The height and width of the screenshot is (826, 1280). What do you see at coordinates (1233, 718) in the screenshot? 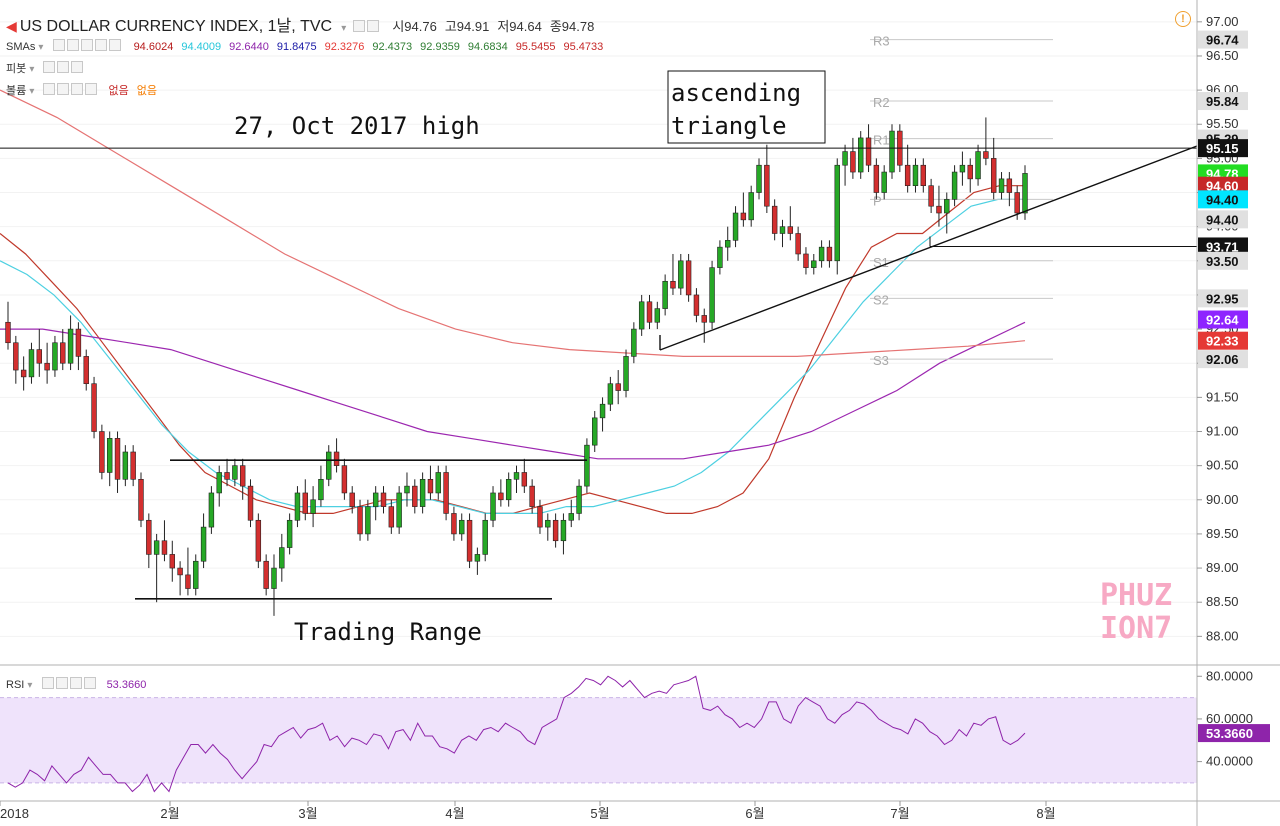
I see `rsi-axis: 80.0000 60.0000 40.0000 53.3660` at bounding box center [1233, 718].